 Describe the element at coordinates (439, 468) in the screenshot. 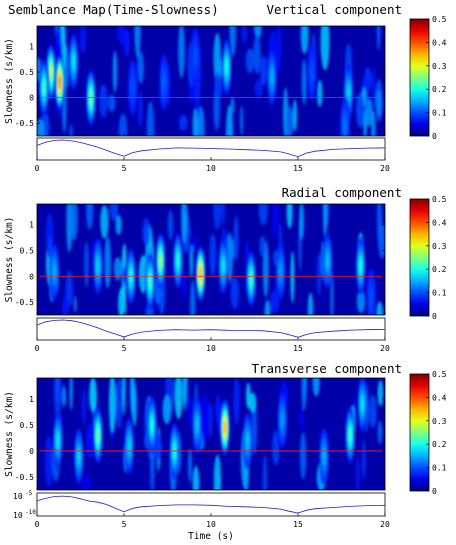

I see `colorbar-tick-label: 0.1` at that location.